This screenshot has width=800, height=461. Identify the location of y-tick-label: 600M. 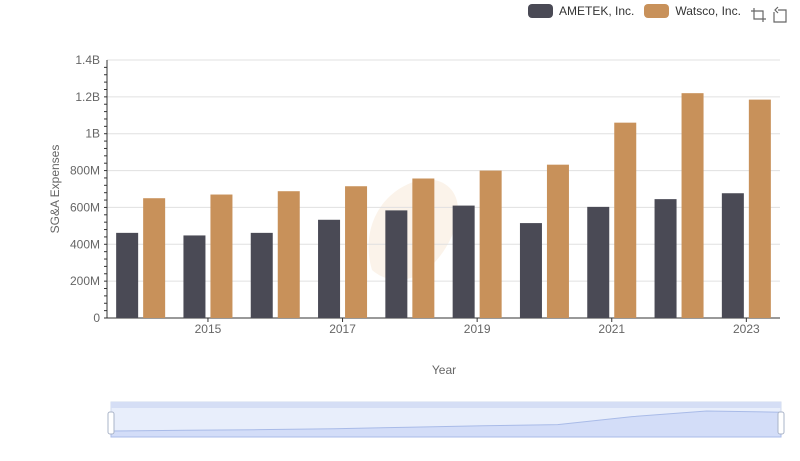
(85, 207).